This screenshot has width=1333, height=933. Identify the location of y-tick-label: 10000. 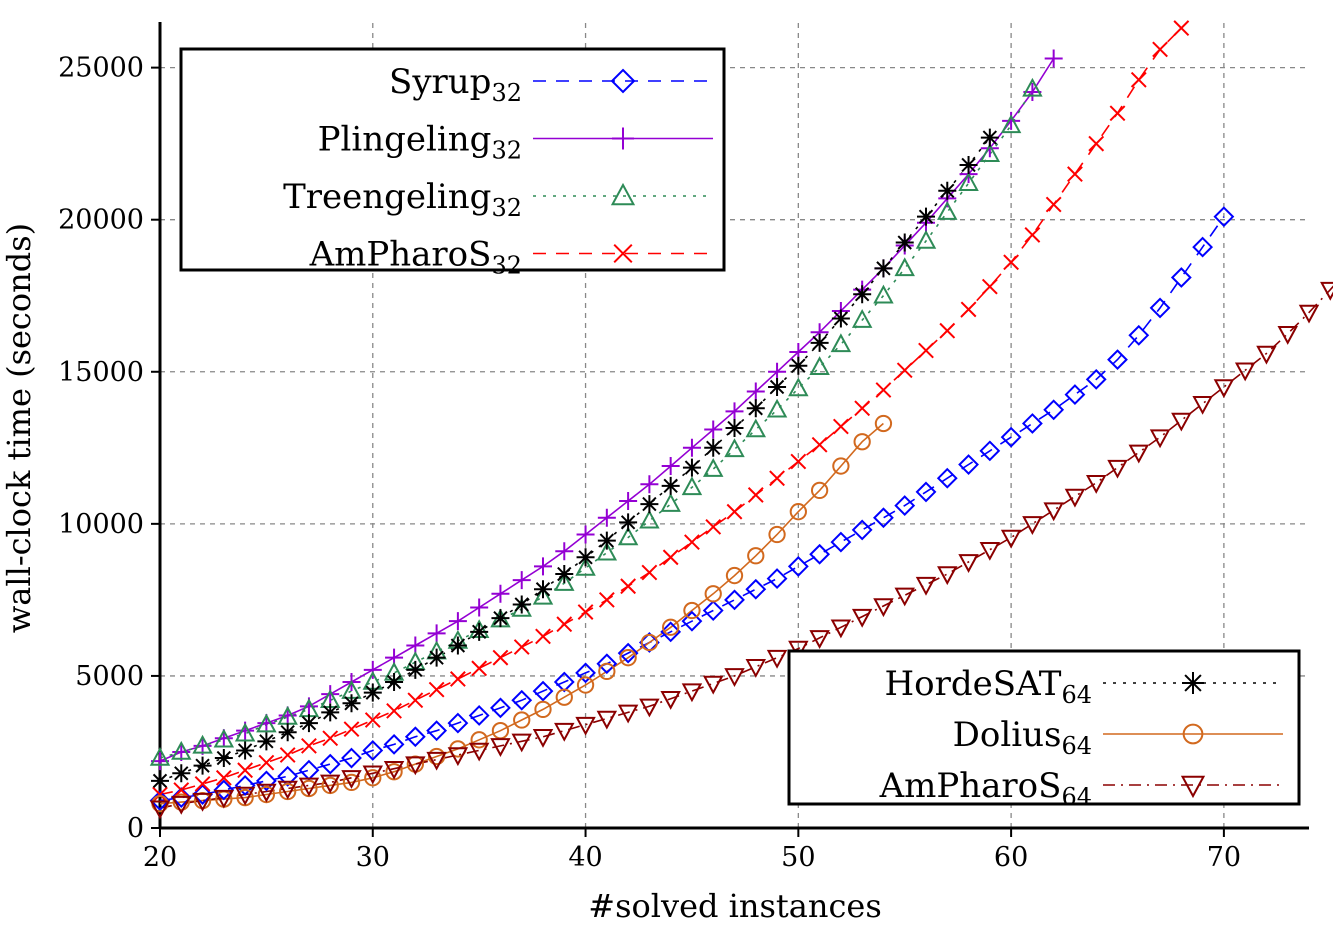
(101, 524).